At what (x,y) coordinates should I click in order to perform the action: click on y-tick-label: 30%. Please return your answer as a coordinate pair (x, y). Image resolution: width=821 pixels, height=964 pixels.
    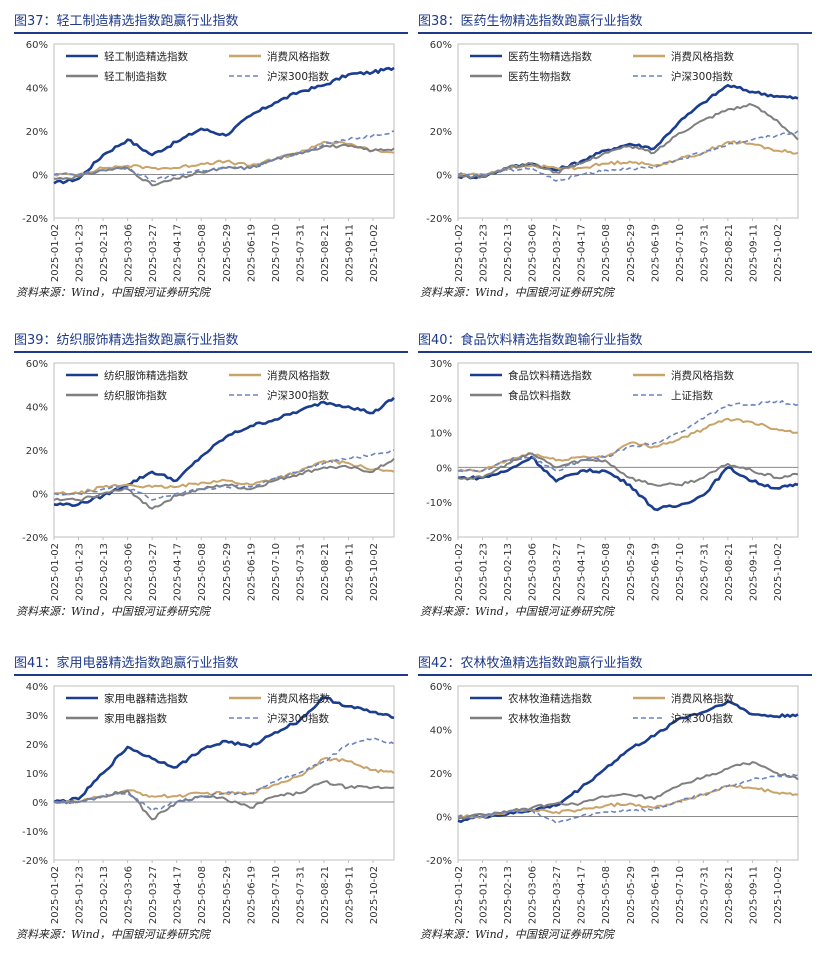
    Looking at the image, I should click on (441, 364).